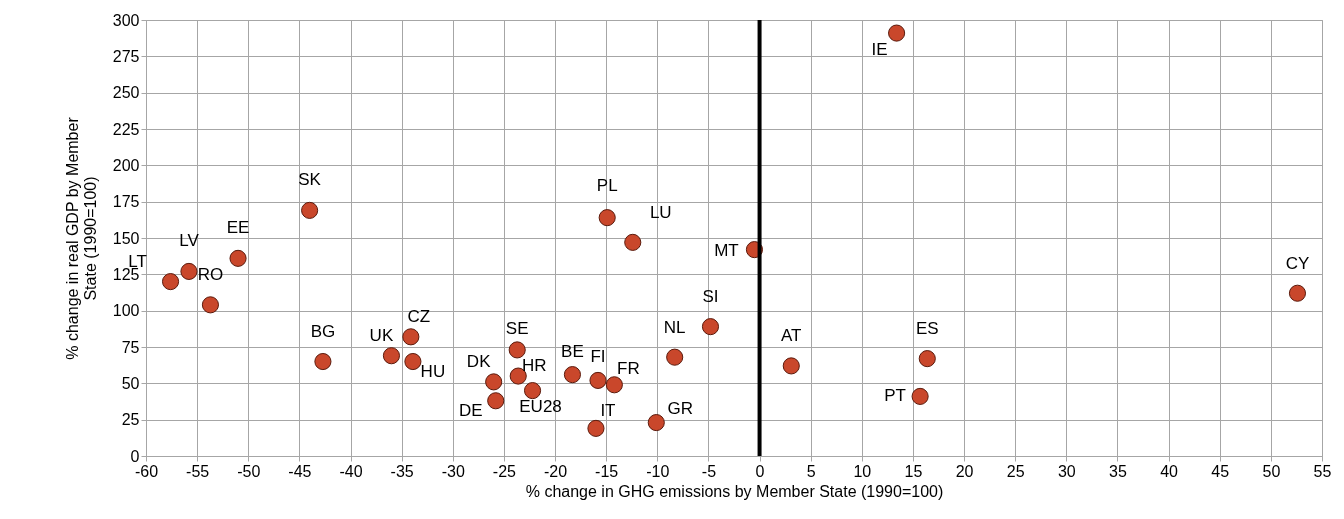 Image resolution: width=1344 pixels, height=519 pixels. I want to click on x-tick-label: -10, so click(658, 471).